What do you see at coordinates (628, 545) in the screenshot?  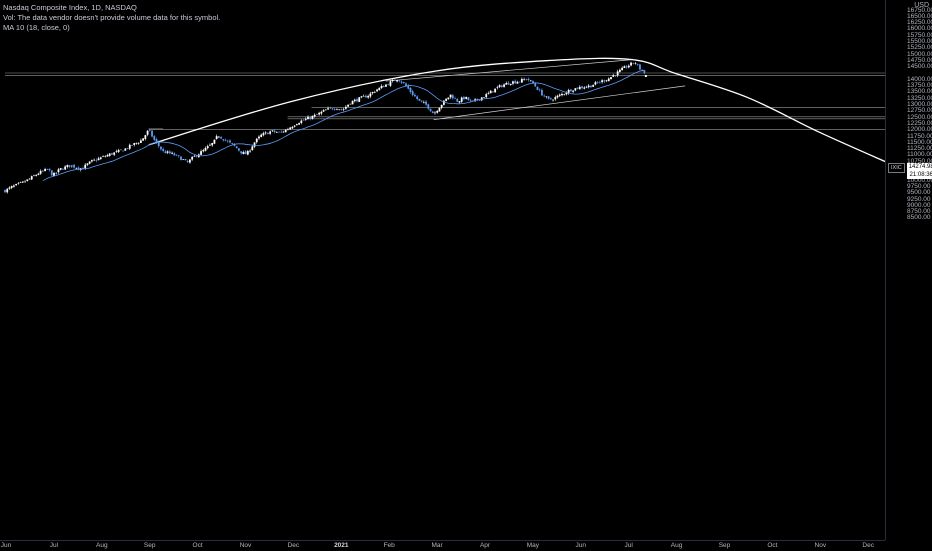 I see `time-tick-label: Jul` at bounding box center [628, 545].